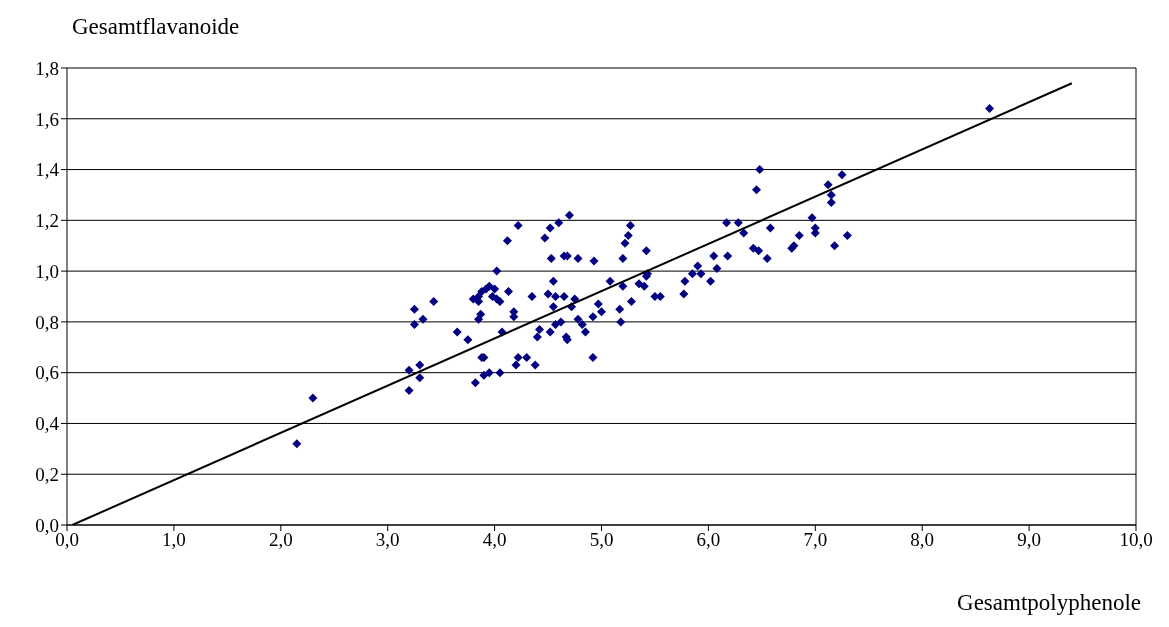  What do you see at coordinates (1029, 540) in the screenshot?
I see `x-tick-label: 9,0` at bounding box center [1029, 540].